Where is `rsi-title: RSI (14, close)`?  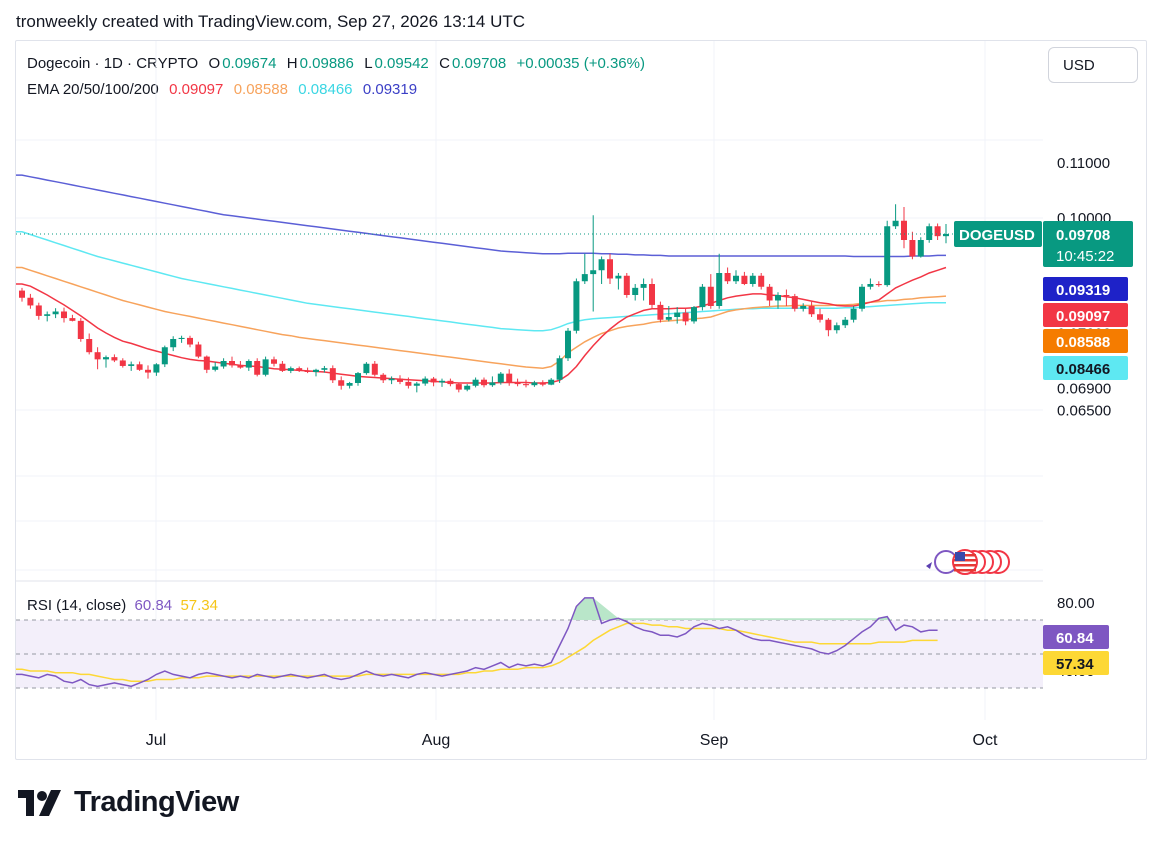 rsi-title: RSI (14, close) is located at coordinates (77, 605).